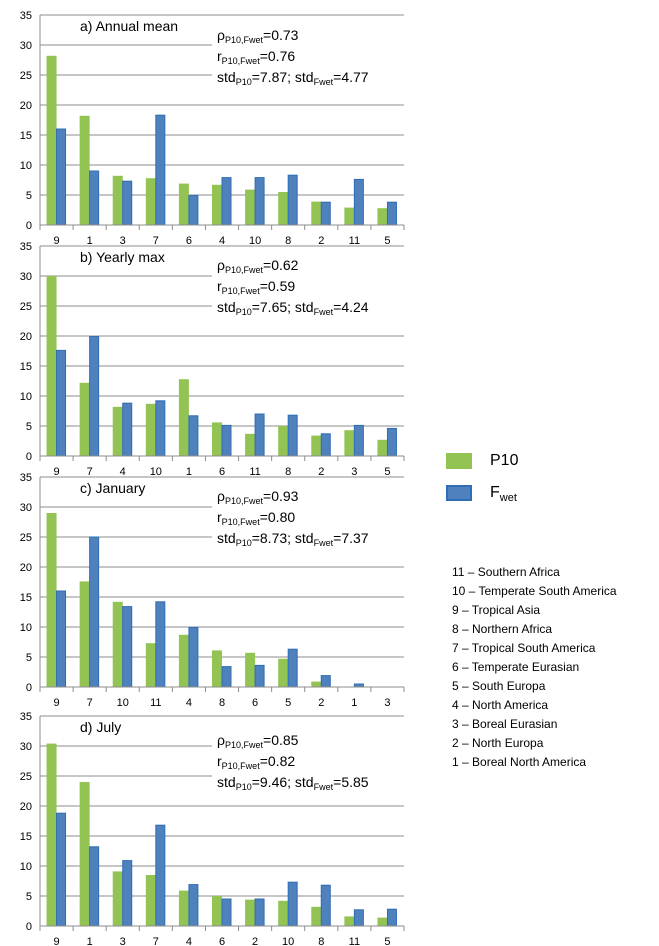  I want to click on y-tick-label: 10, so click(26, 867).